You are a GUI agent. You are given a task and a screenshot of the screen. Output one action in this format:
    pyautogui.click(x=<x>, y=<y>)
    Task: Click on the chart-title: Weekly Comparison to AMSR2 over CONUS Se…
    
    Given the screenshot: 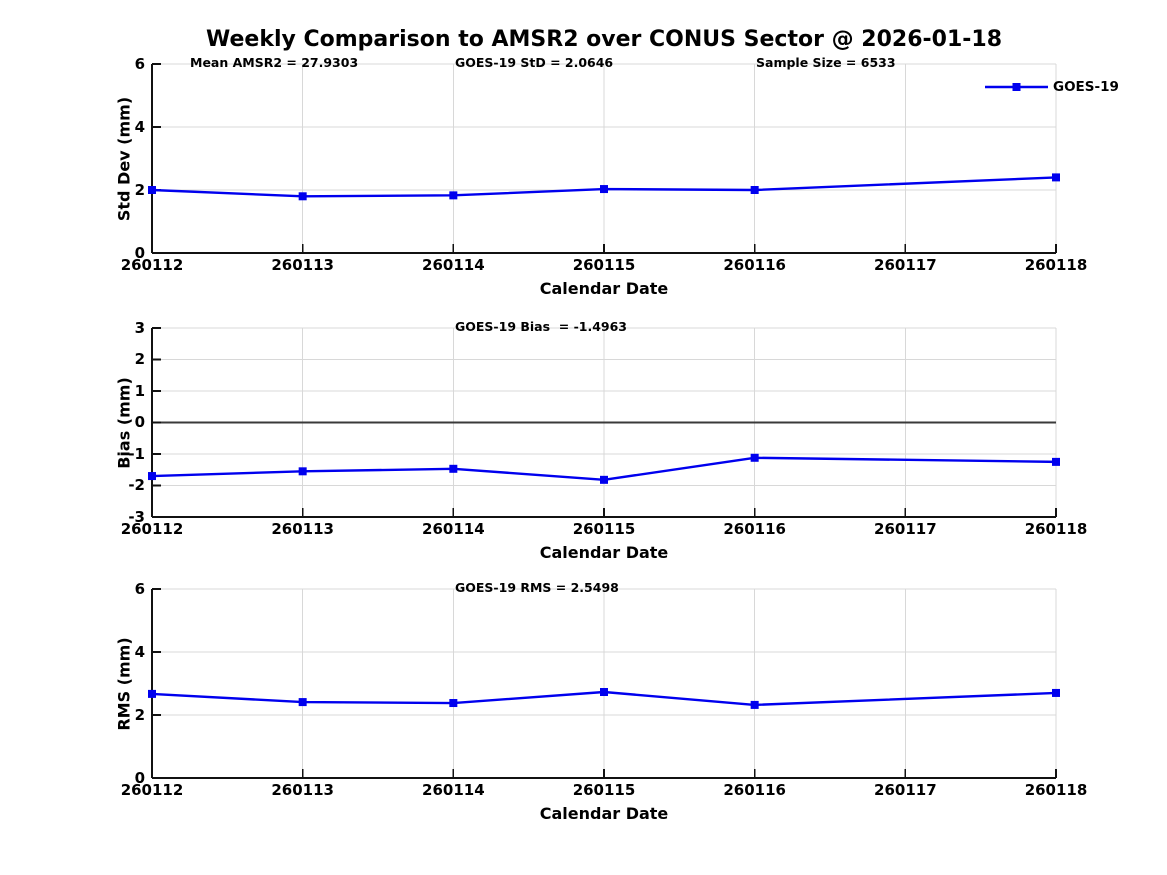 What is the action you would take?
    pyautogui.click(x=604, y=39)
    